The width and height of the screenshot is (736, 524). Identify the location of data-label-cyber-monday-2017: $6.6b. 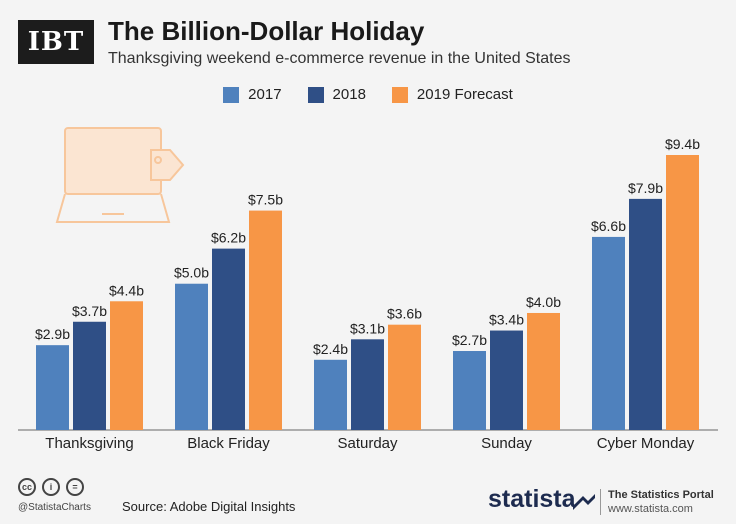
(608, 226).